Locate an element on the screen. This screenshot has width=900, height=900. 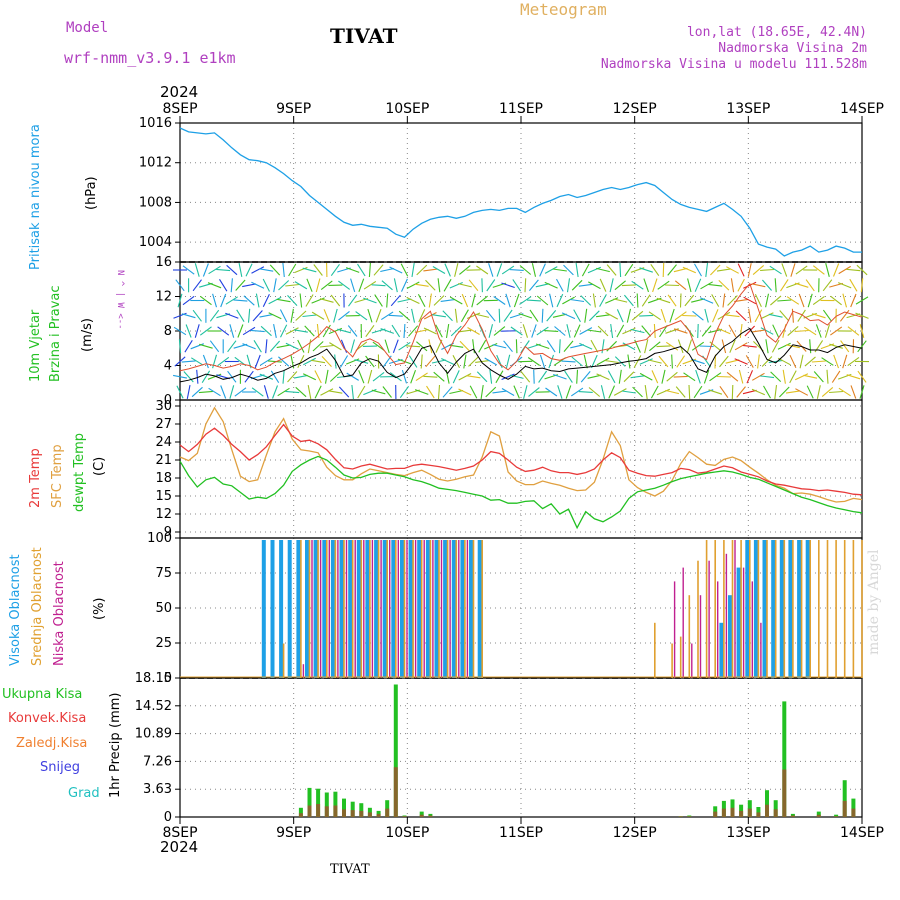
xtick-label-top: 13SEP is located at coordinates (748, 109).